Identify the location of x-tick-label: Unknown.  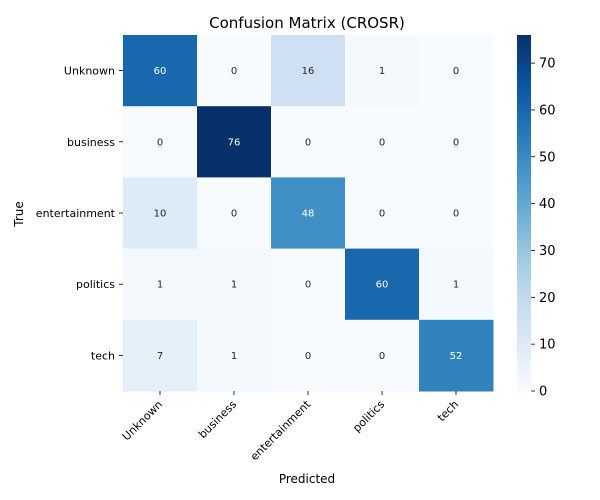
(142, 420).